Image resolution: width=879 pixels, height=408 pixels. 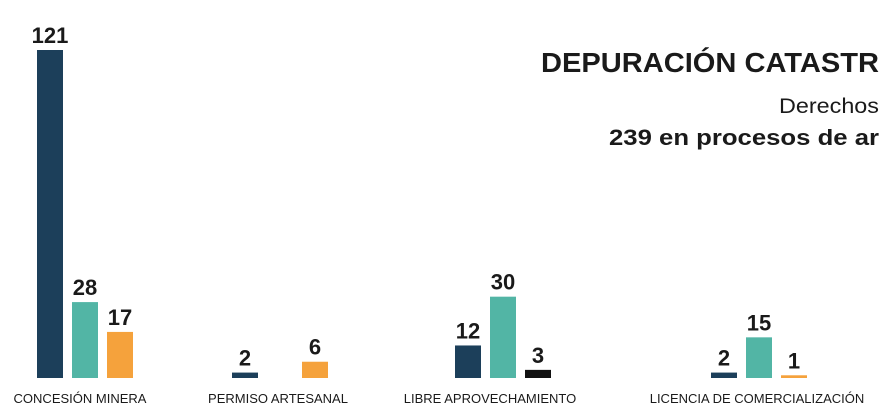 I want to click on x-tick-label: CONCESIÓN MINERA, so click(x=80, y=398).